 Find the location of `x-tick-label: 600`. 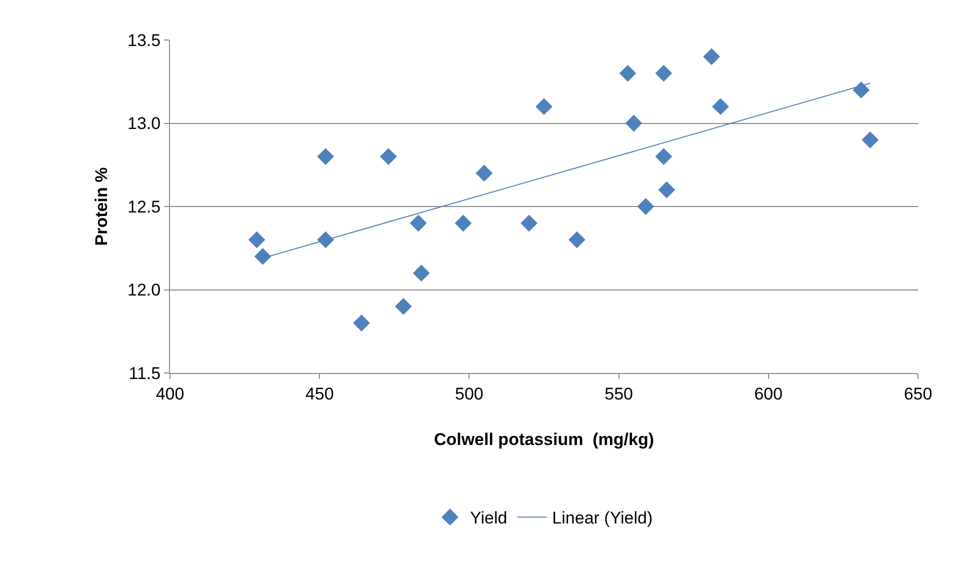

x-tick-label: 600 is located at coordinates (768, 394).